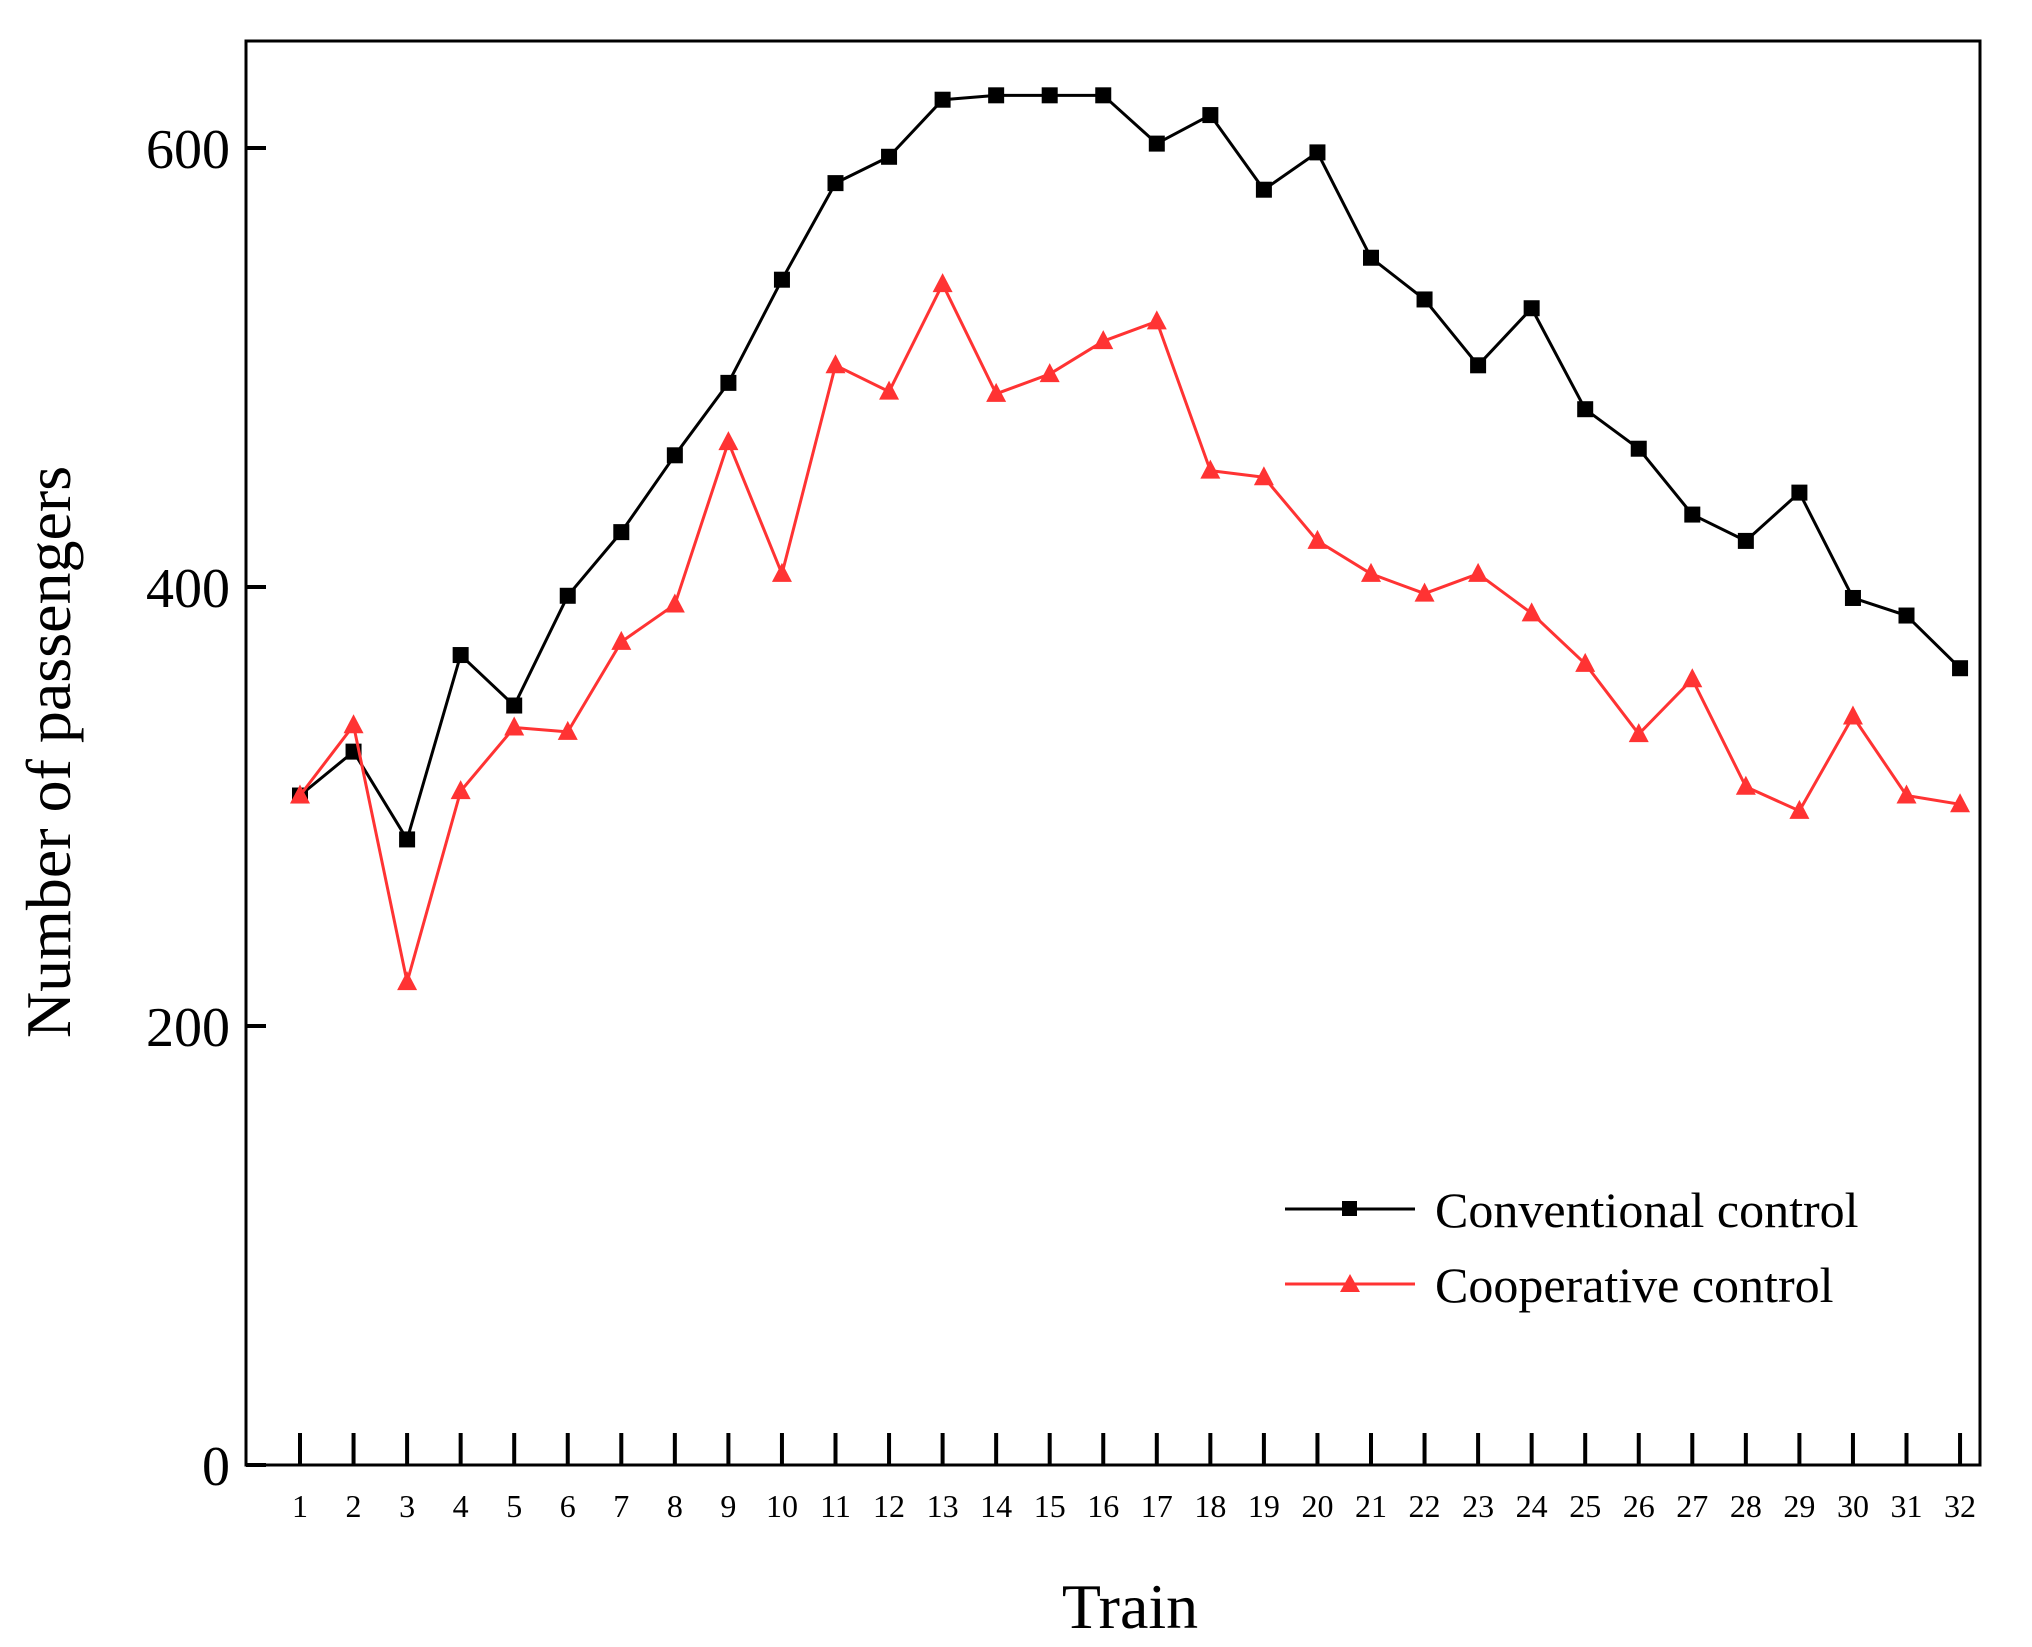 This screenshot has height=1647, width=2032. I want to click on legend-label-cooperative: Cooperative control, so click(1634, 1285).